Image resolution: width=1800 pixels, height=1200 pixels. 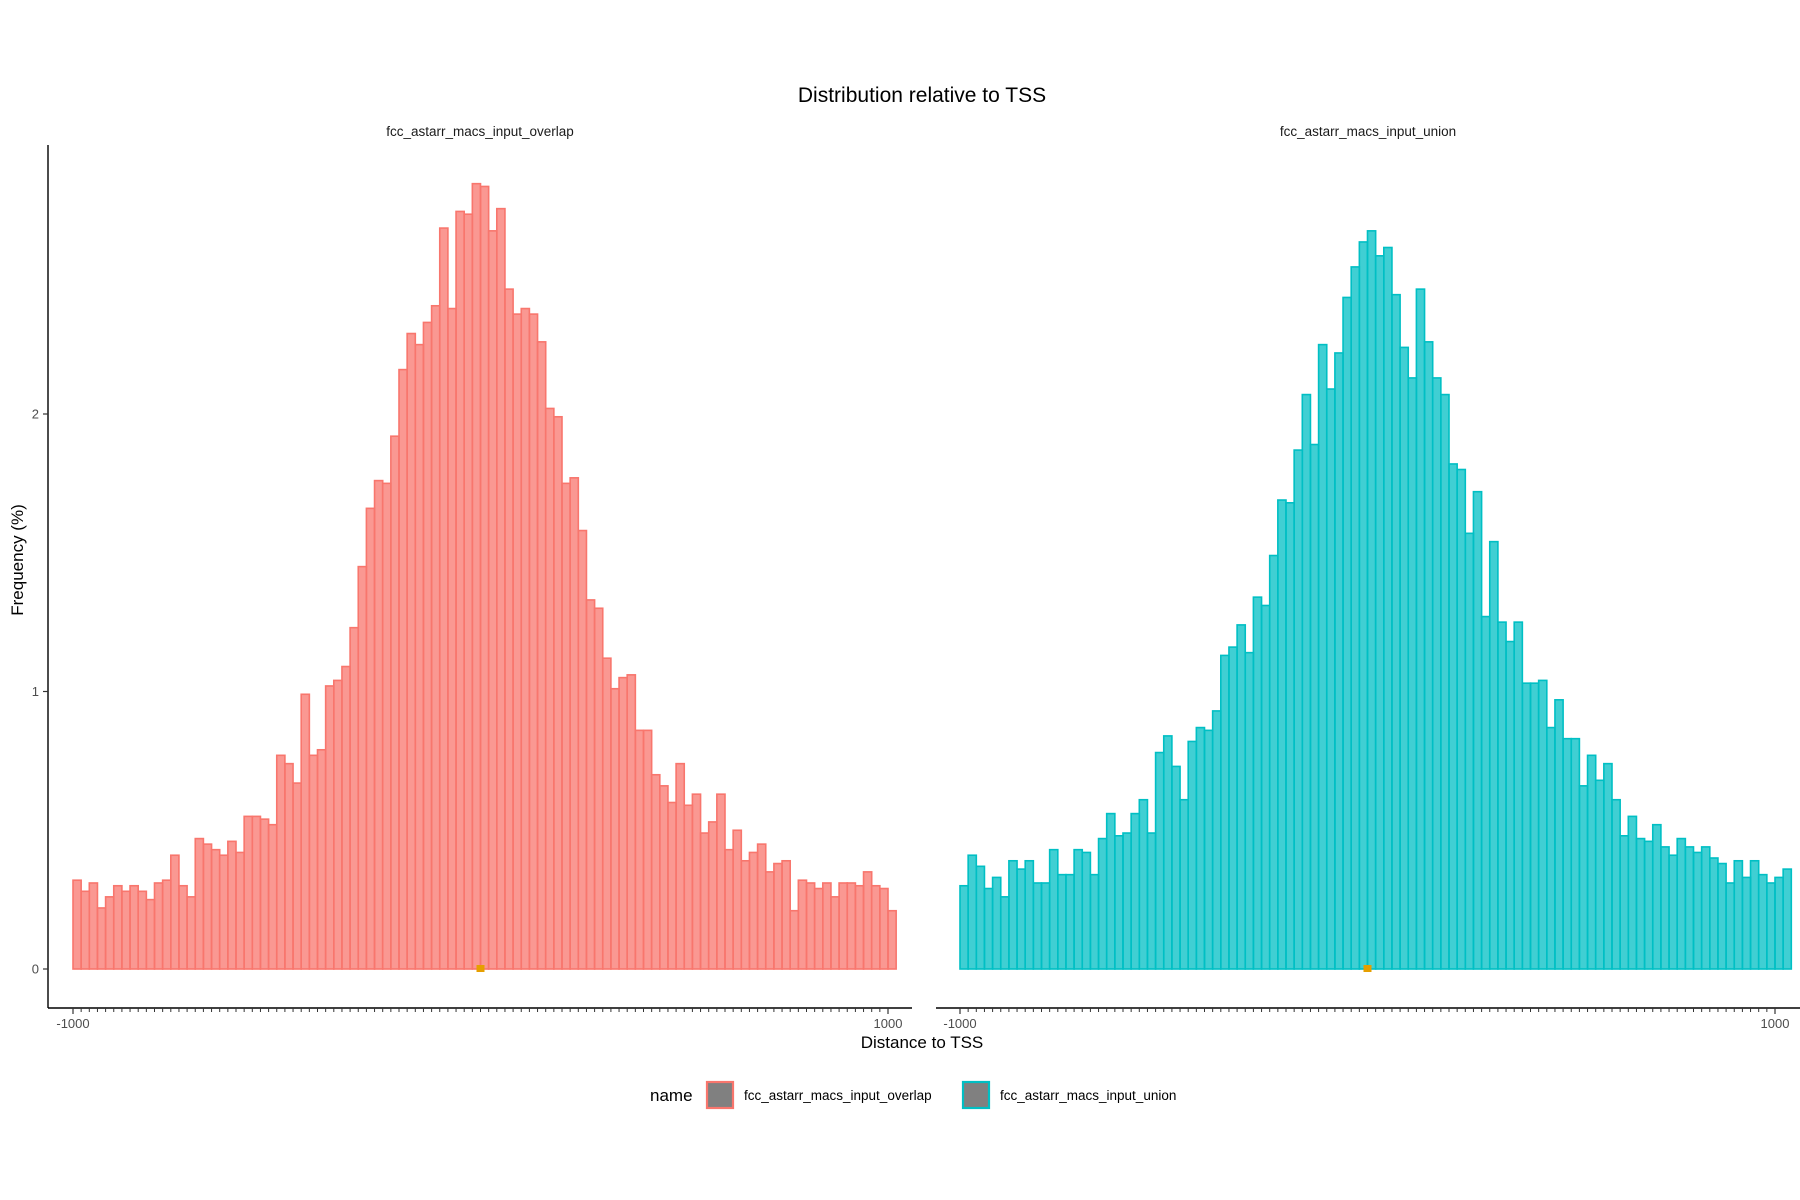 I want to click on facet-strip-label: fcc_astarr_macs_input_union, so click(x=1368, y=131).